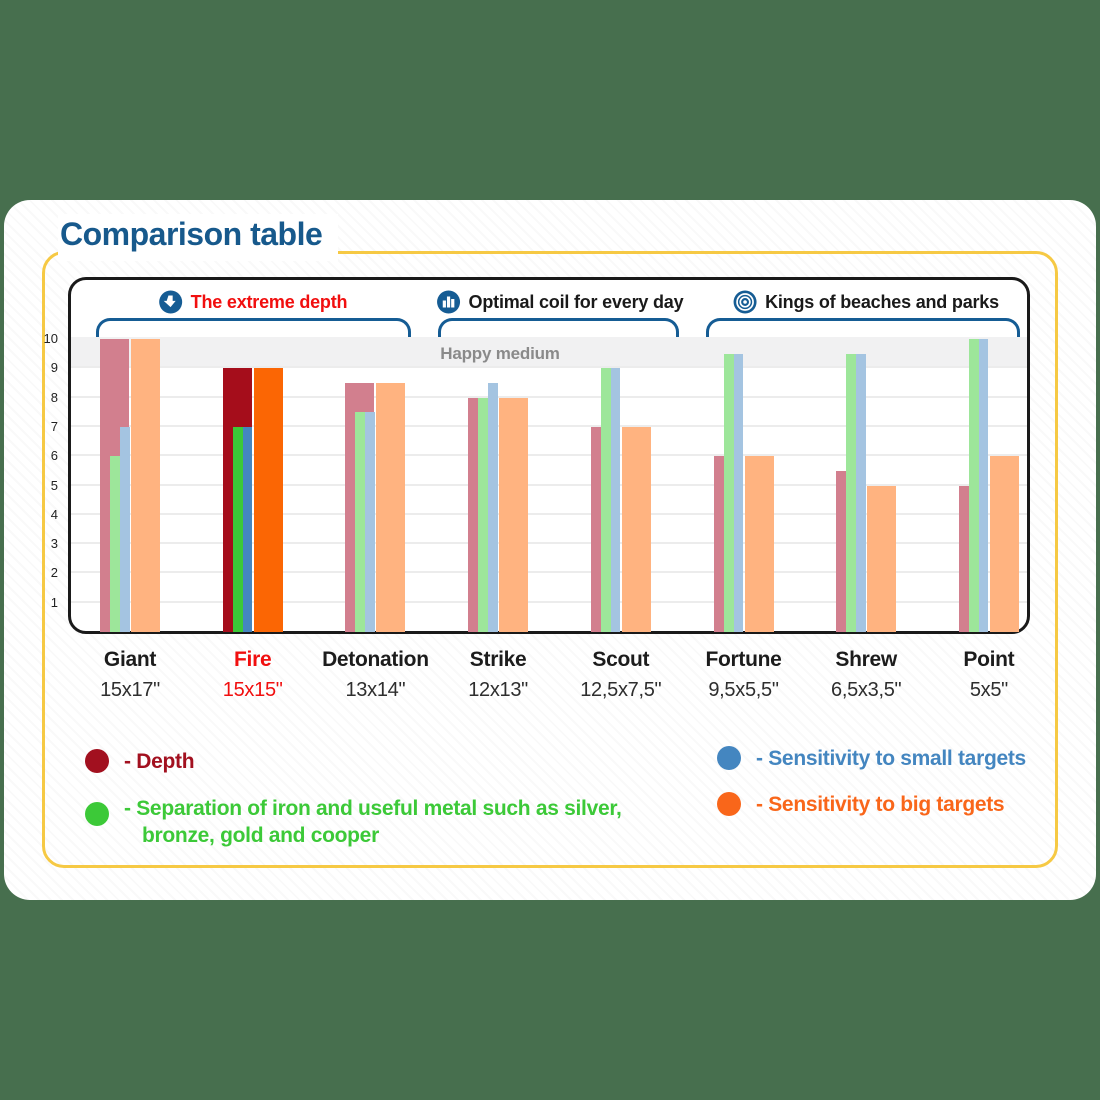  What do you see at coordinates (54, 426) in the screenshot?
I see `y-axis-tick-label: 7` at bounding box center [54, 426].